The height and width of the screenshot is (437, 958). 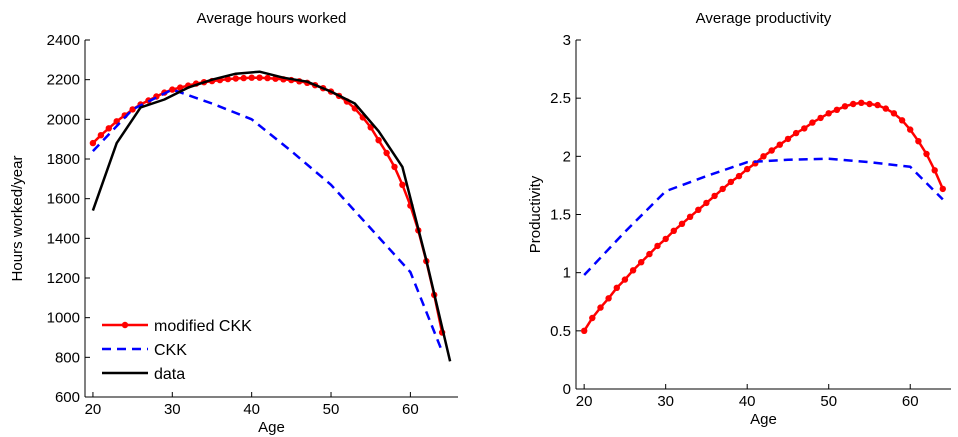 What do you see at coordinates (67, 397) in the screenshot?
I see `p0-y-tick-label-0: 600` at bounding box center [67, 397].